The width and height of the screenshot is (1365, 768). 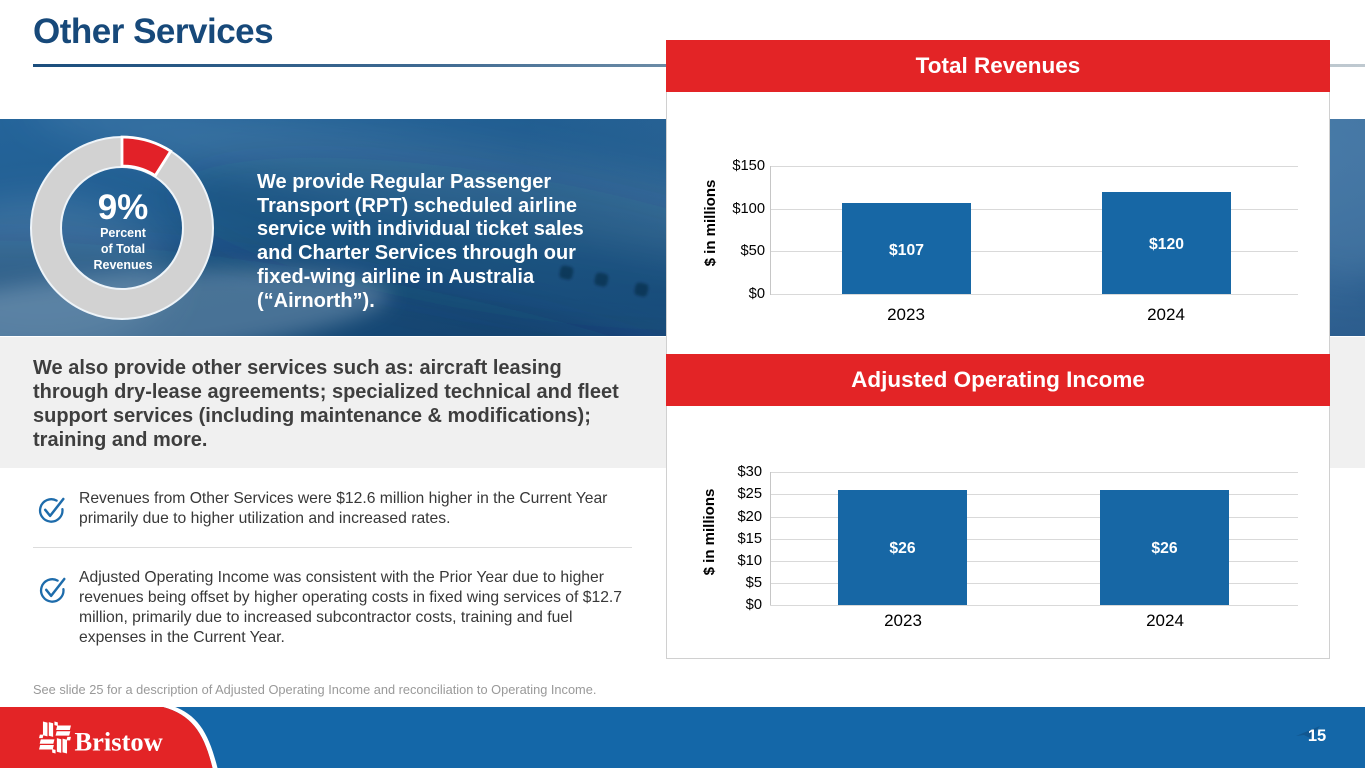 I want to click on svg-text: of Total, so click(x=123, y=249).